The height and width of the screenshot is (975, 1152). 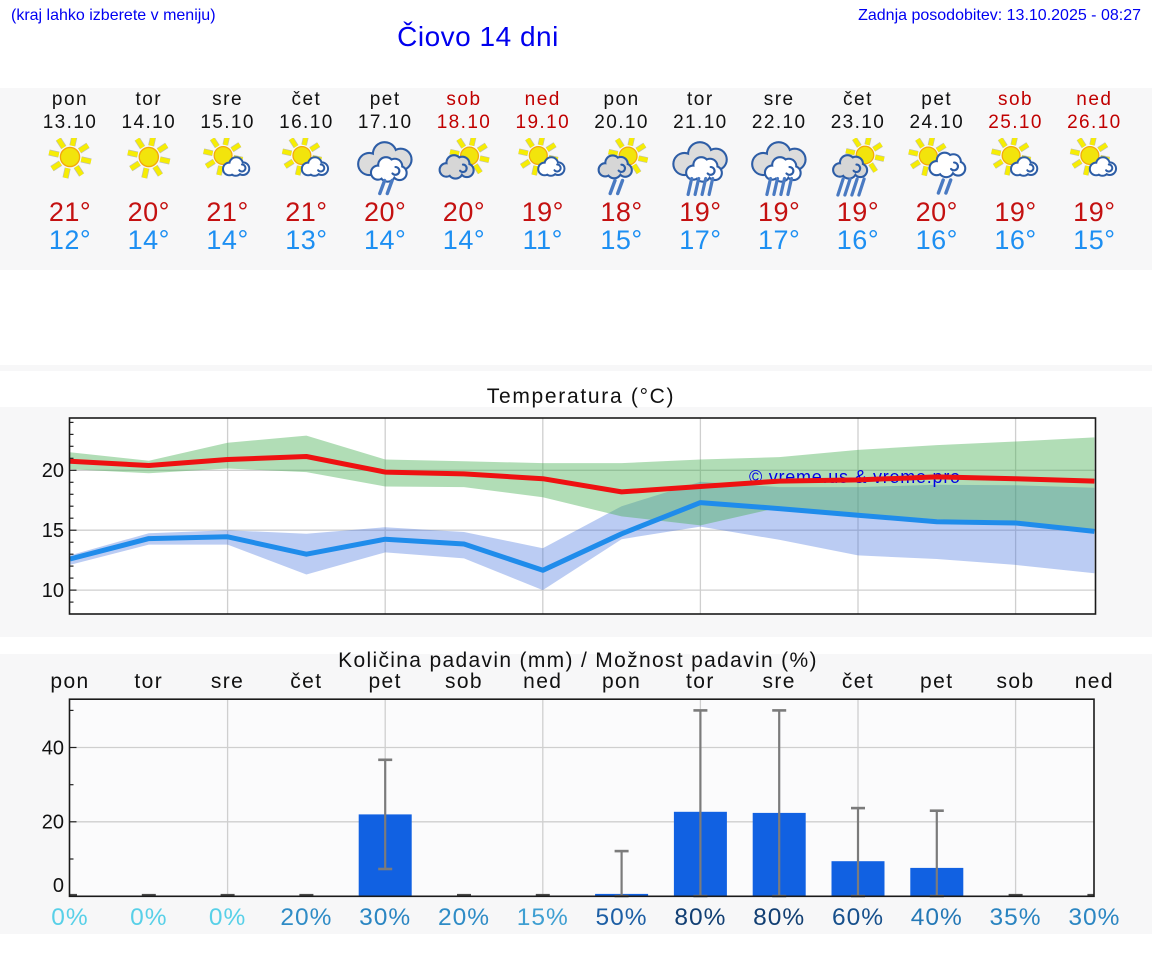 I want to click on svg-text: 10, so click(x=53, y=591).